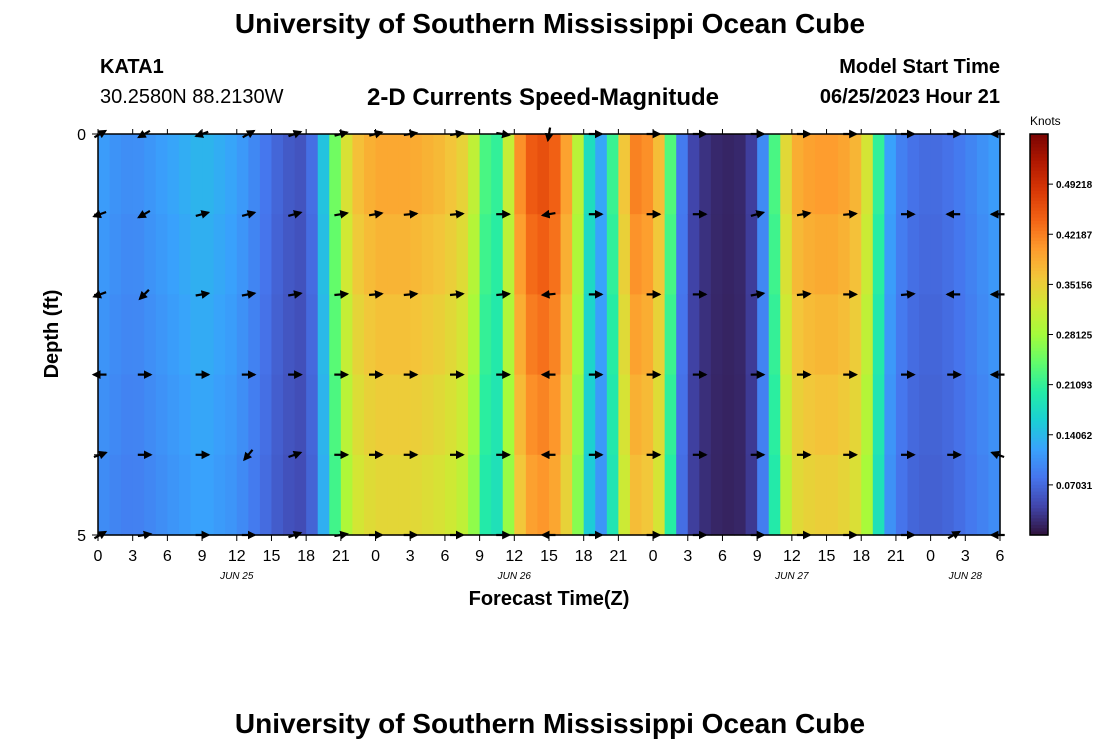 Image resolution: width=1100 pixels, height=750 pixels. I want to click on x-tick-label: 18, so click(861, 556).